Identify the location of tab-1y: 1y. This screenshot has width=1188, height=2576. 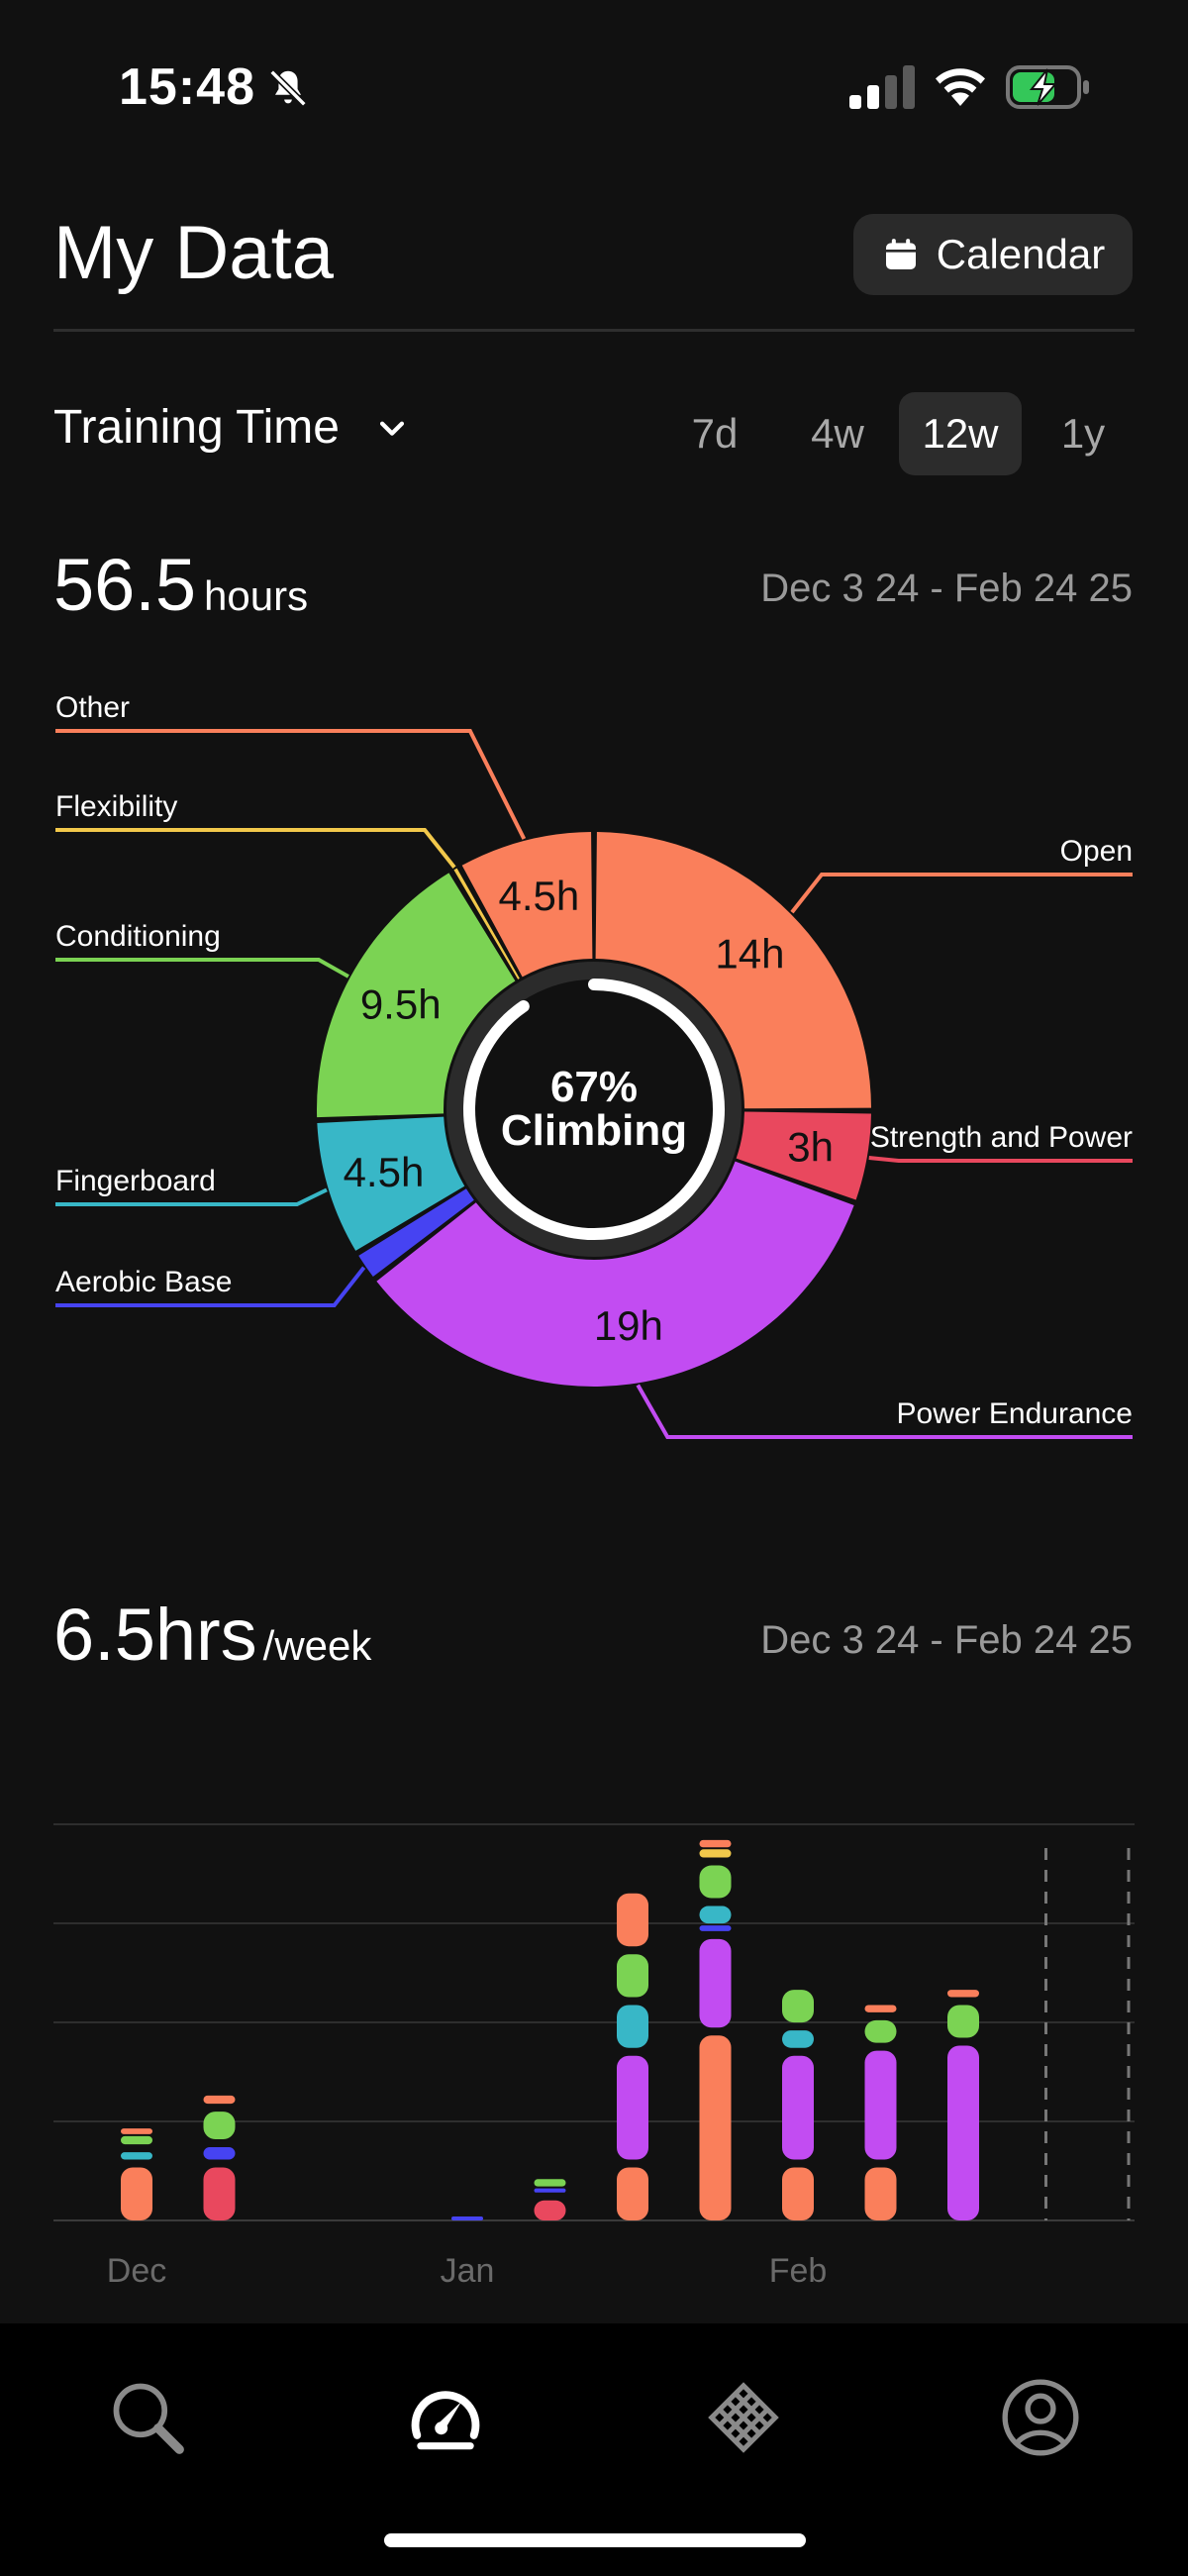
(1083, 433).